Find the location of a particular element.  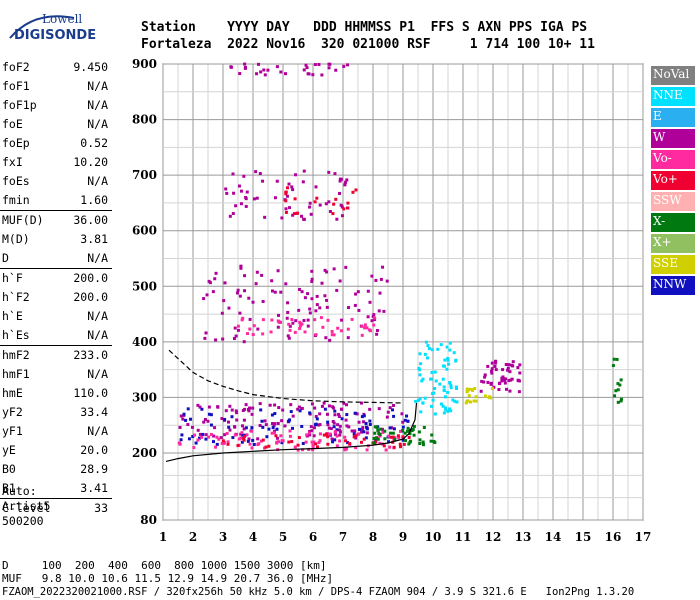

param-row: h`F2 200.0 is located at coordinates (56, 297).